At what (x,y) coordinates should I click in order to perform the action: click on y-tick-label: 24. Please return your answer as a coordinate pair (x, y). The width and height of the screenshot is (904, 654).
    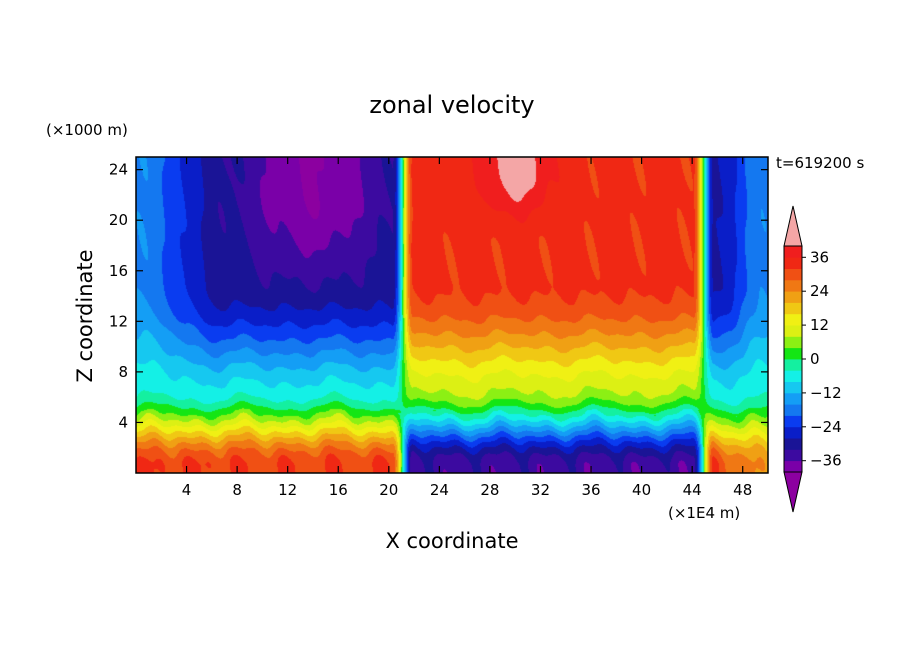
    Looking at the image, I should click on (118, 170).